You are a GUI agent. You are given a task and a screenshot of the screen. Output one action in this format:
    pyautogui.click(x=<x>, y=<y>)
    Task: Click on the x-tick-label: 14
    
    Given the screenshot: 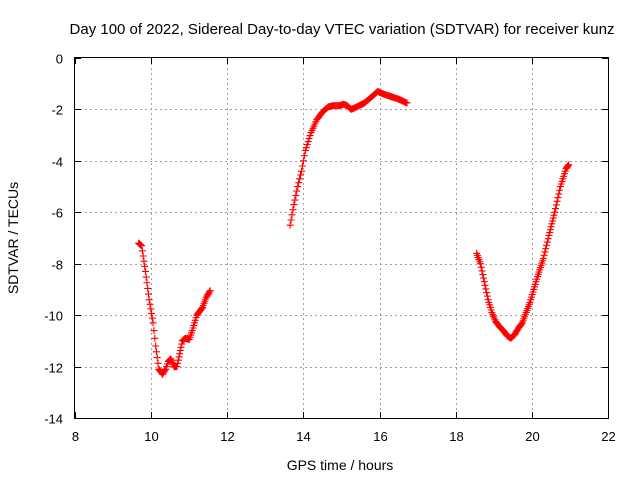 What is the action you would take?
    pyautogui.click(x=303, y=436)
    